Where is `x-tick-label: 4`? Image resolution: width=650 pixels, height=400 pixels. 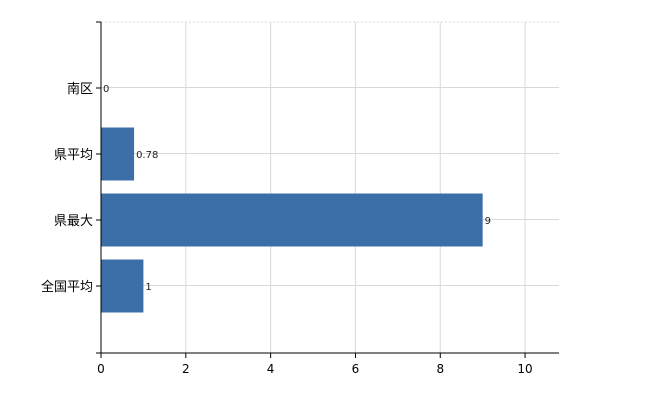
x-tick-label: 4 is located at coordinates (271, 369).